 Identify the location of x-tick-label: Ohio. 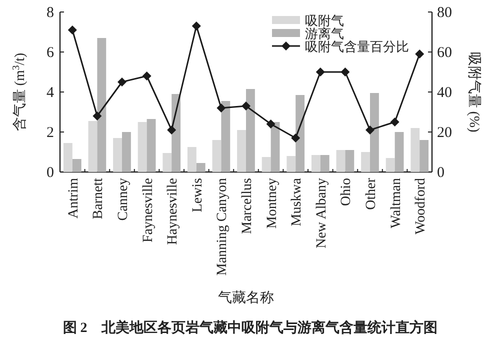
(346, 192).